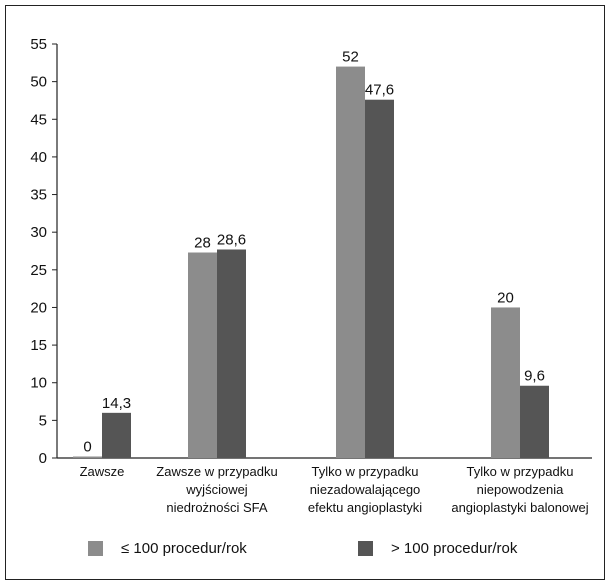  Describe the element at coordinates (38, 232) in the screenshot. I see `y-tick-label: 30` at that location.